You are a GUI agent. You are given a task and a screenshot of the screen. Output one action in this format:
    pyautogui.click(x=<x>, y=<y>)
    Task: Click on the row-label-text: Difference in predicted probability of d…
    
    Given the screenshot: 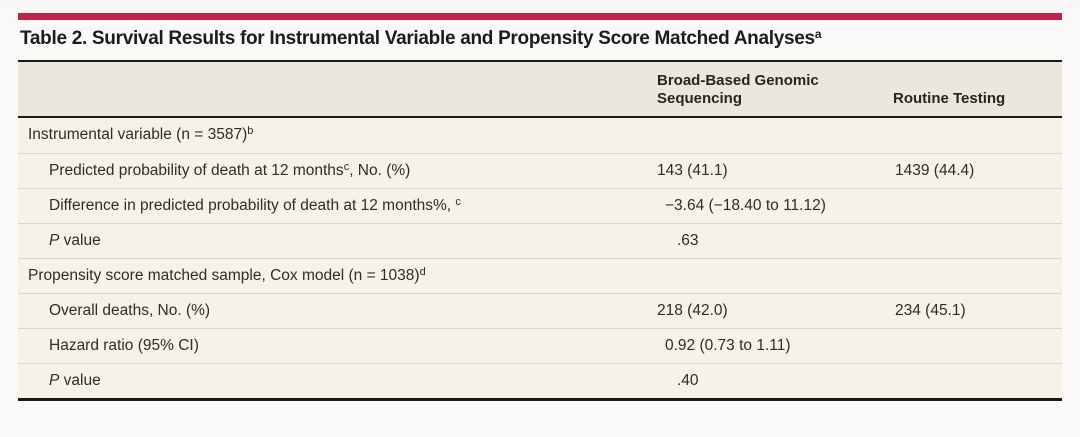 What is the action you would take?
    pyautogui.click(x=252, y=205)
    